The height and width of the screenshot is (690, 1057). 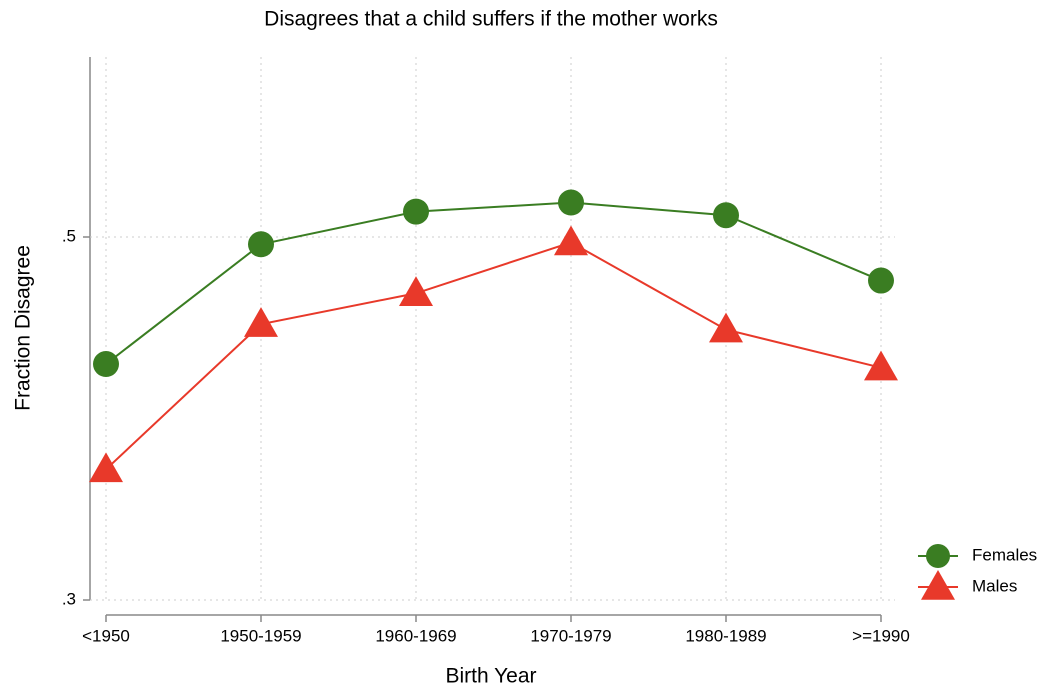 What do you see at coordinates (23, 328) in the screenshot?
I see `y-axis-title: Fraction Disagree` at bounding box center [23, 328].